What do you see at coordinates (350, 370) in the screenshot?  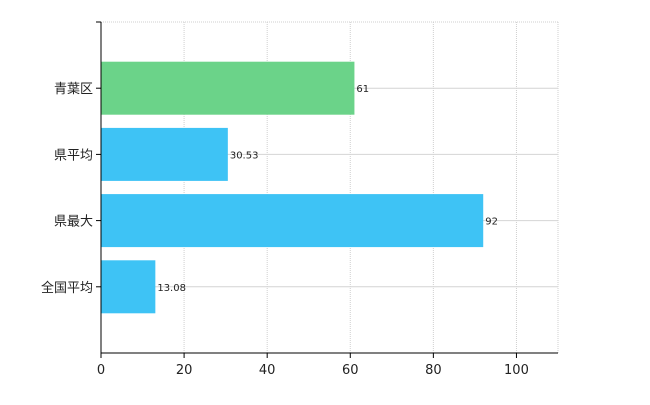 I see `x-tick-label: 60` at bounding box center [350, 370].